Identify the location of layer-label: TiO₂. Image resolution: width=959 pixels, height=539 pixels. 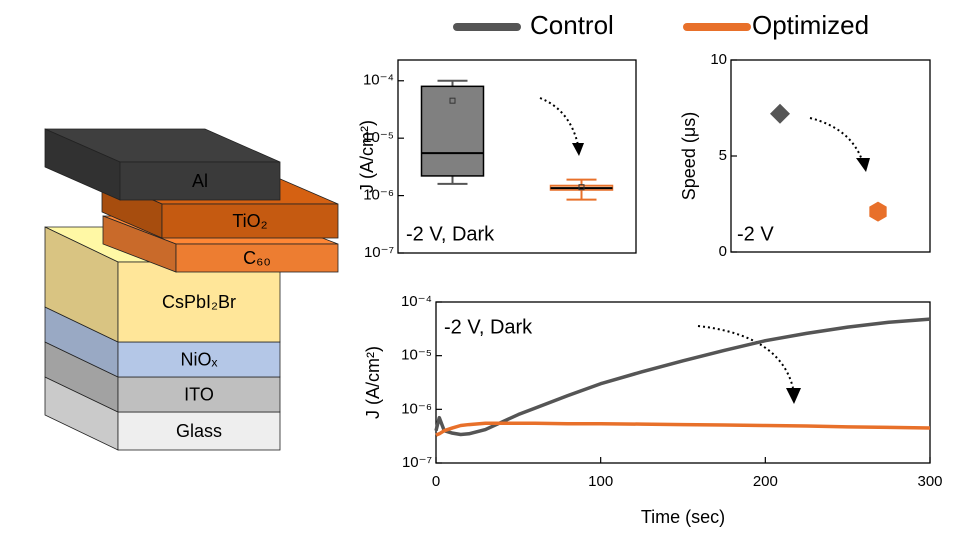
(249, 221).